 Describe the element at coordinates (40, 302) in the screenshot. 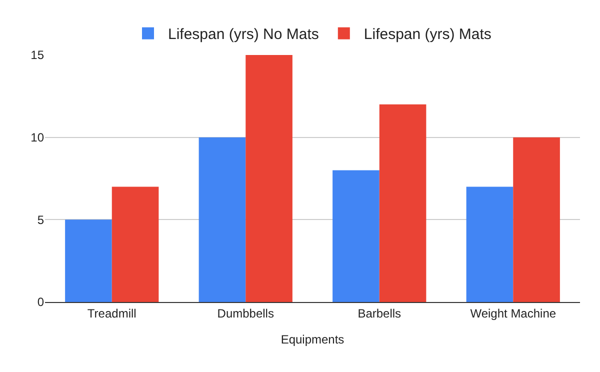

I see `y-tick-label: 0` at that location.